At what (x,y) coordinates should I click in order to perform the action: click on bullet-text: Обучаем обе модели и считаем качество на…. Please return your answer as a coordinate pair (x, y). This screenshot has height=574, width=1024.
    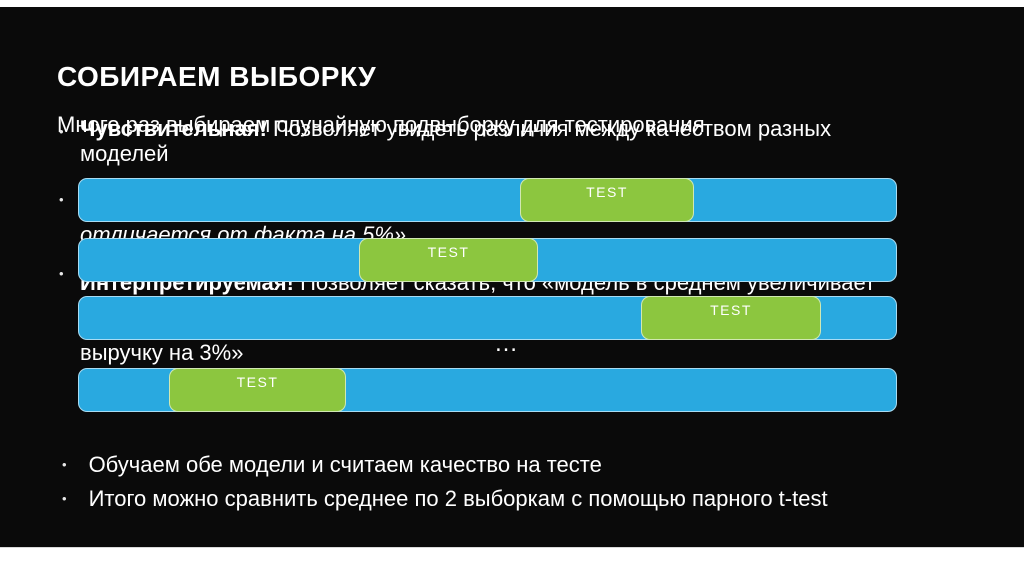
    Looking at the image, I should click on (345, 464).